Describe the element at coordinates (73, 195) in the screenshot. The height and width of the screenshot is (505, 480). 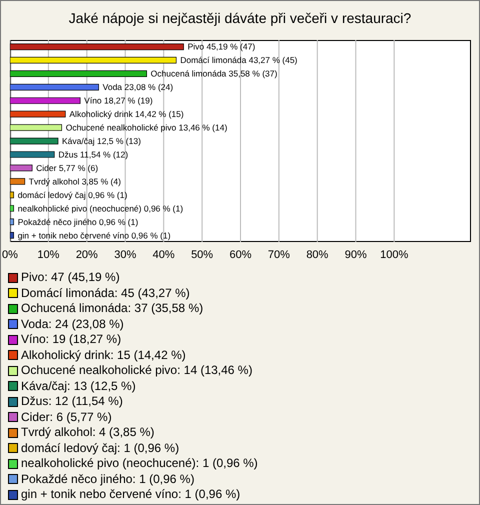
I see `category-label: domácí ledový čaj 0,96 % (1)` at that location.